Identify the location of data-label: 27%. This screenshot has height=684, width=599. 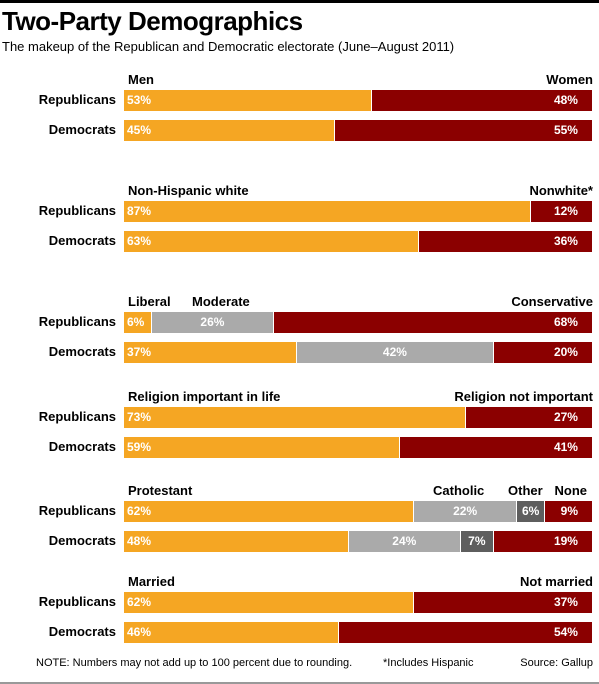
(565, 417).